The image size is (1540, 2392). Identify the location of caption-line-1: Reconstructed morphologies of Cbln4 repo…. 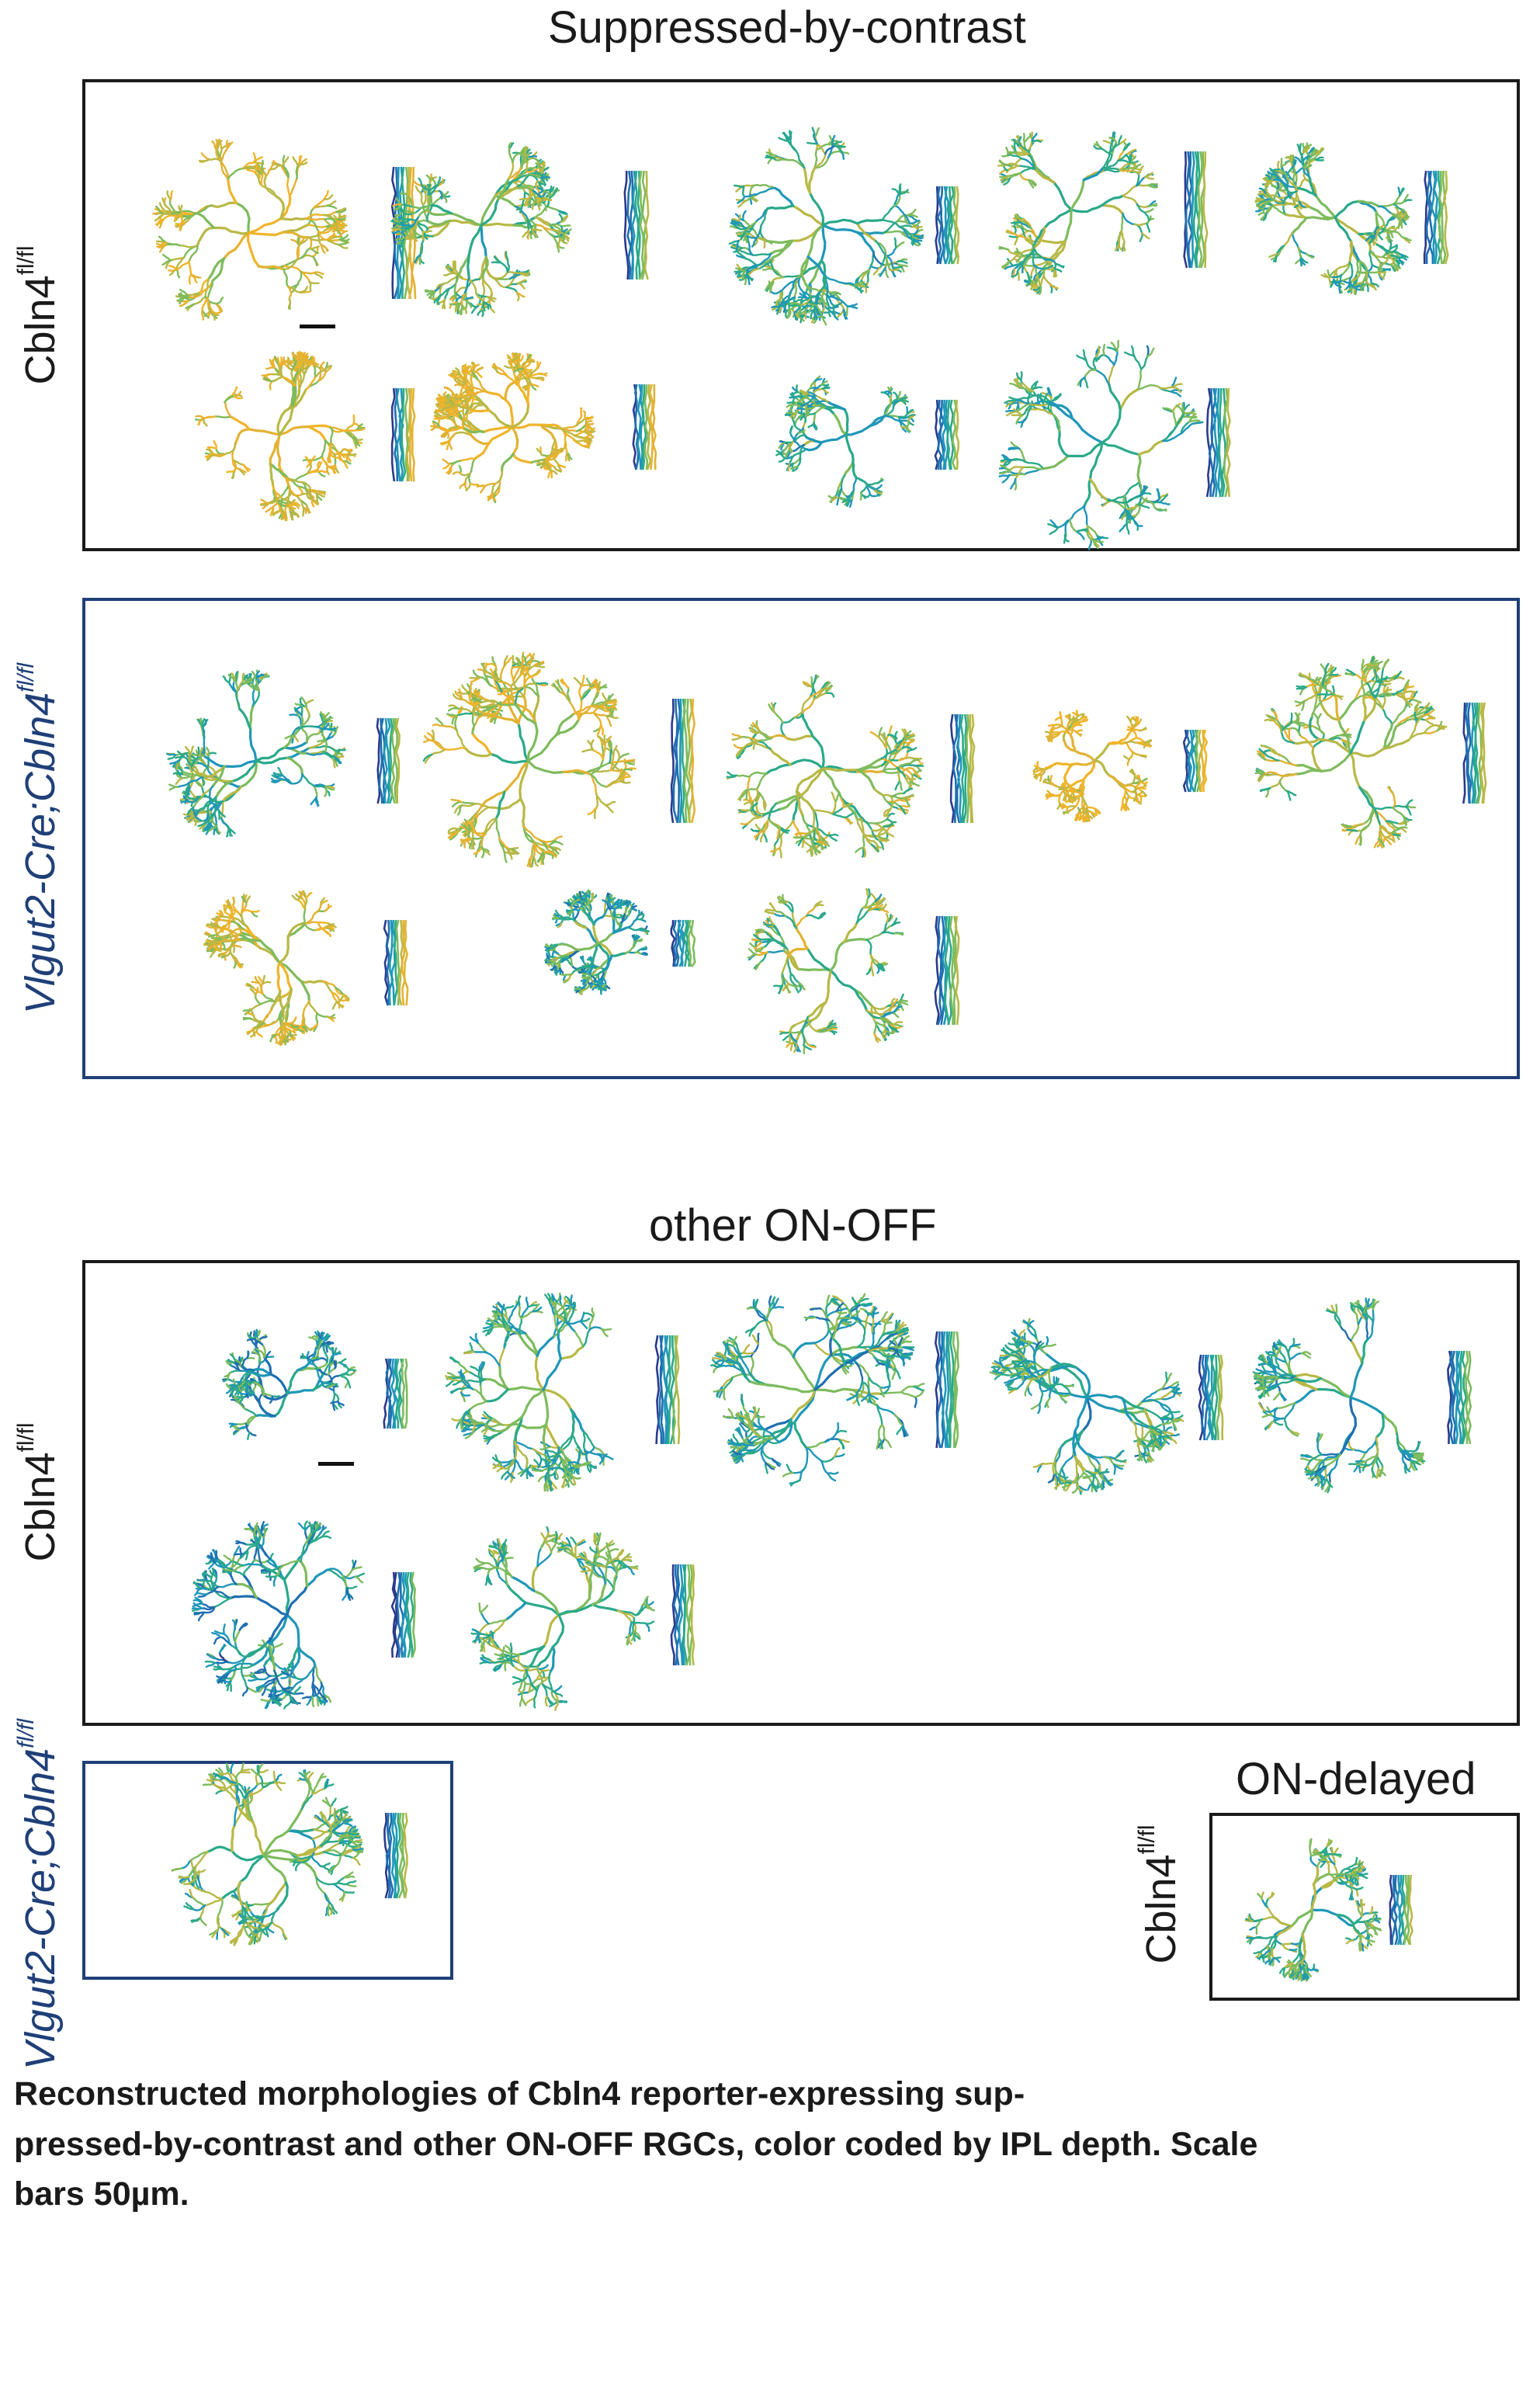
(519, 2094).